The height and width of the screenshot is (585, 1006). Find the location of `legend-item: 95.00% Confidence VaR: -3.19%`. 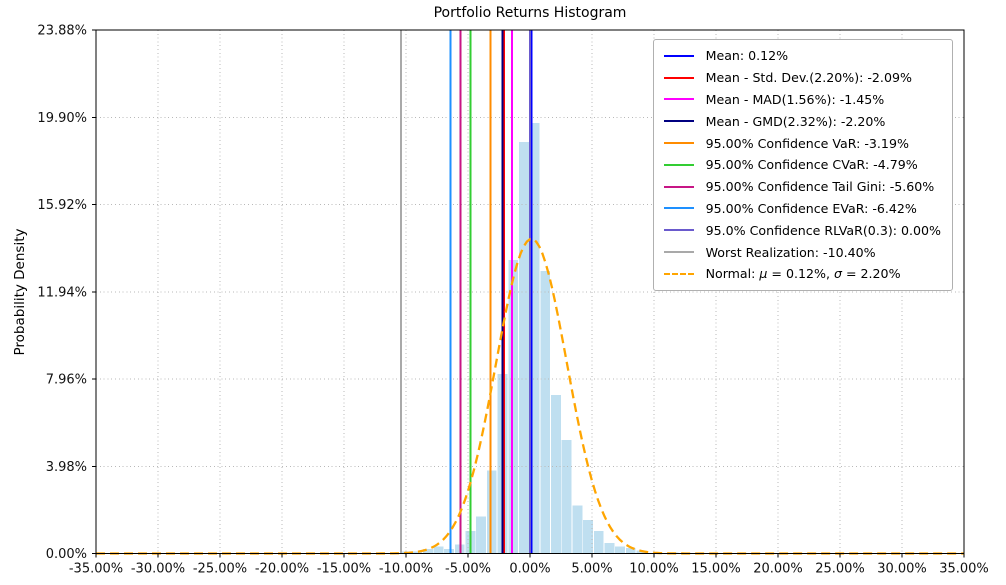

legend-item: 95.00% Confidence VaR: -3.19% is located at coordinates (802, 143).